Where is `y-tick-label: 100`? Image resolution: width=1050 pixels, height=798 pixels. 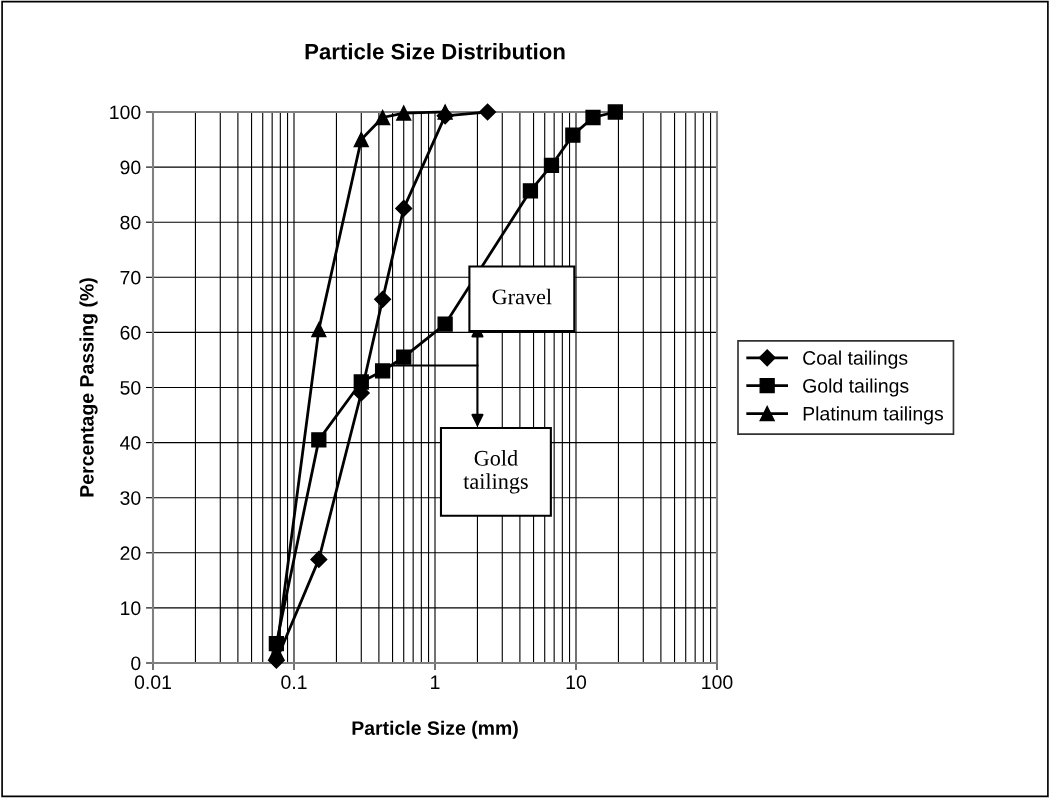
y-tick-label: 100 is located at coordinates (125, 112).